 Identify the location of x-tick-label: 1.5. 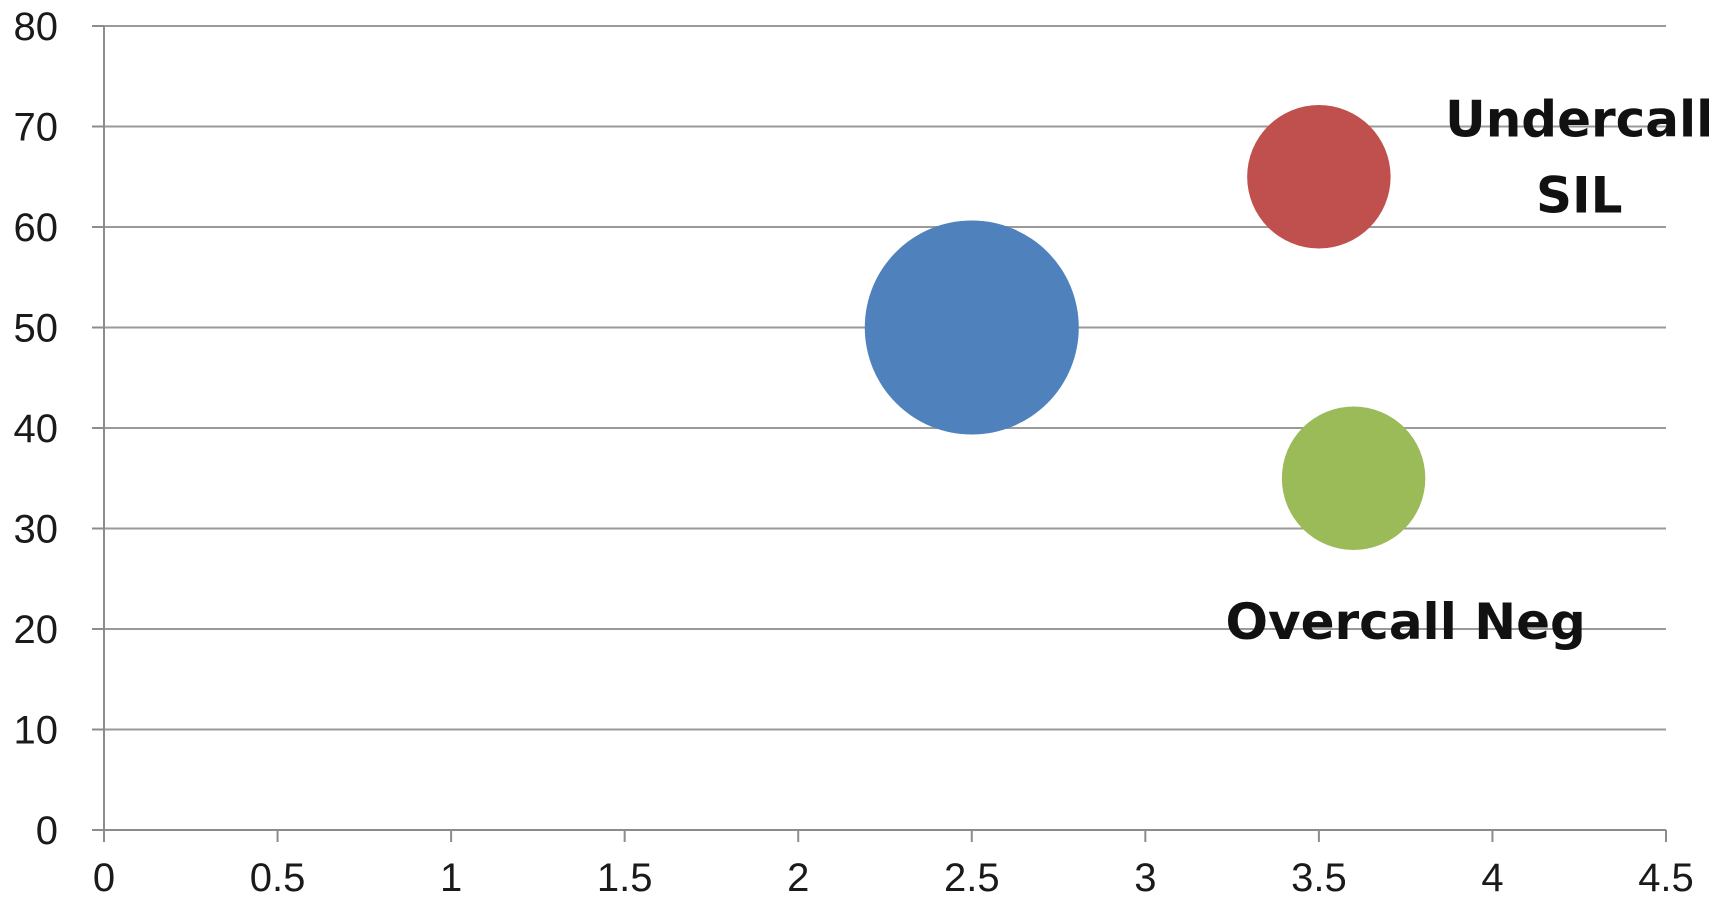
(625, 878).